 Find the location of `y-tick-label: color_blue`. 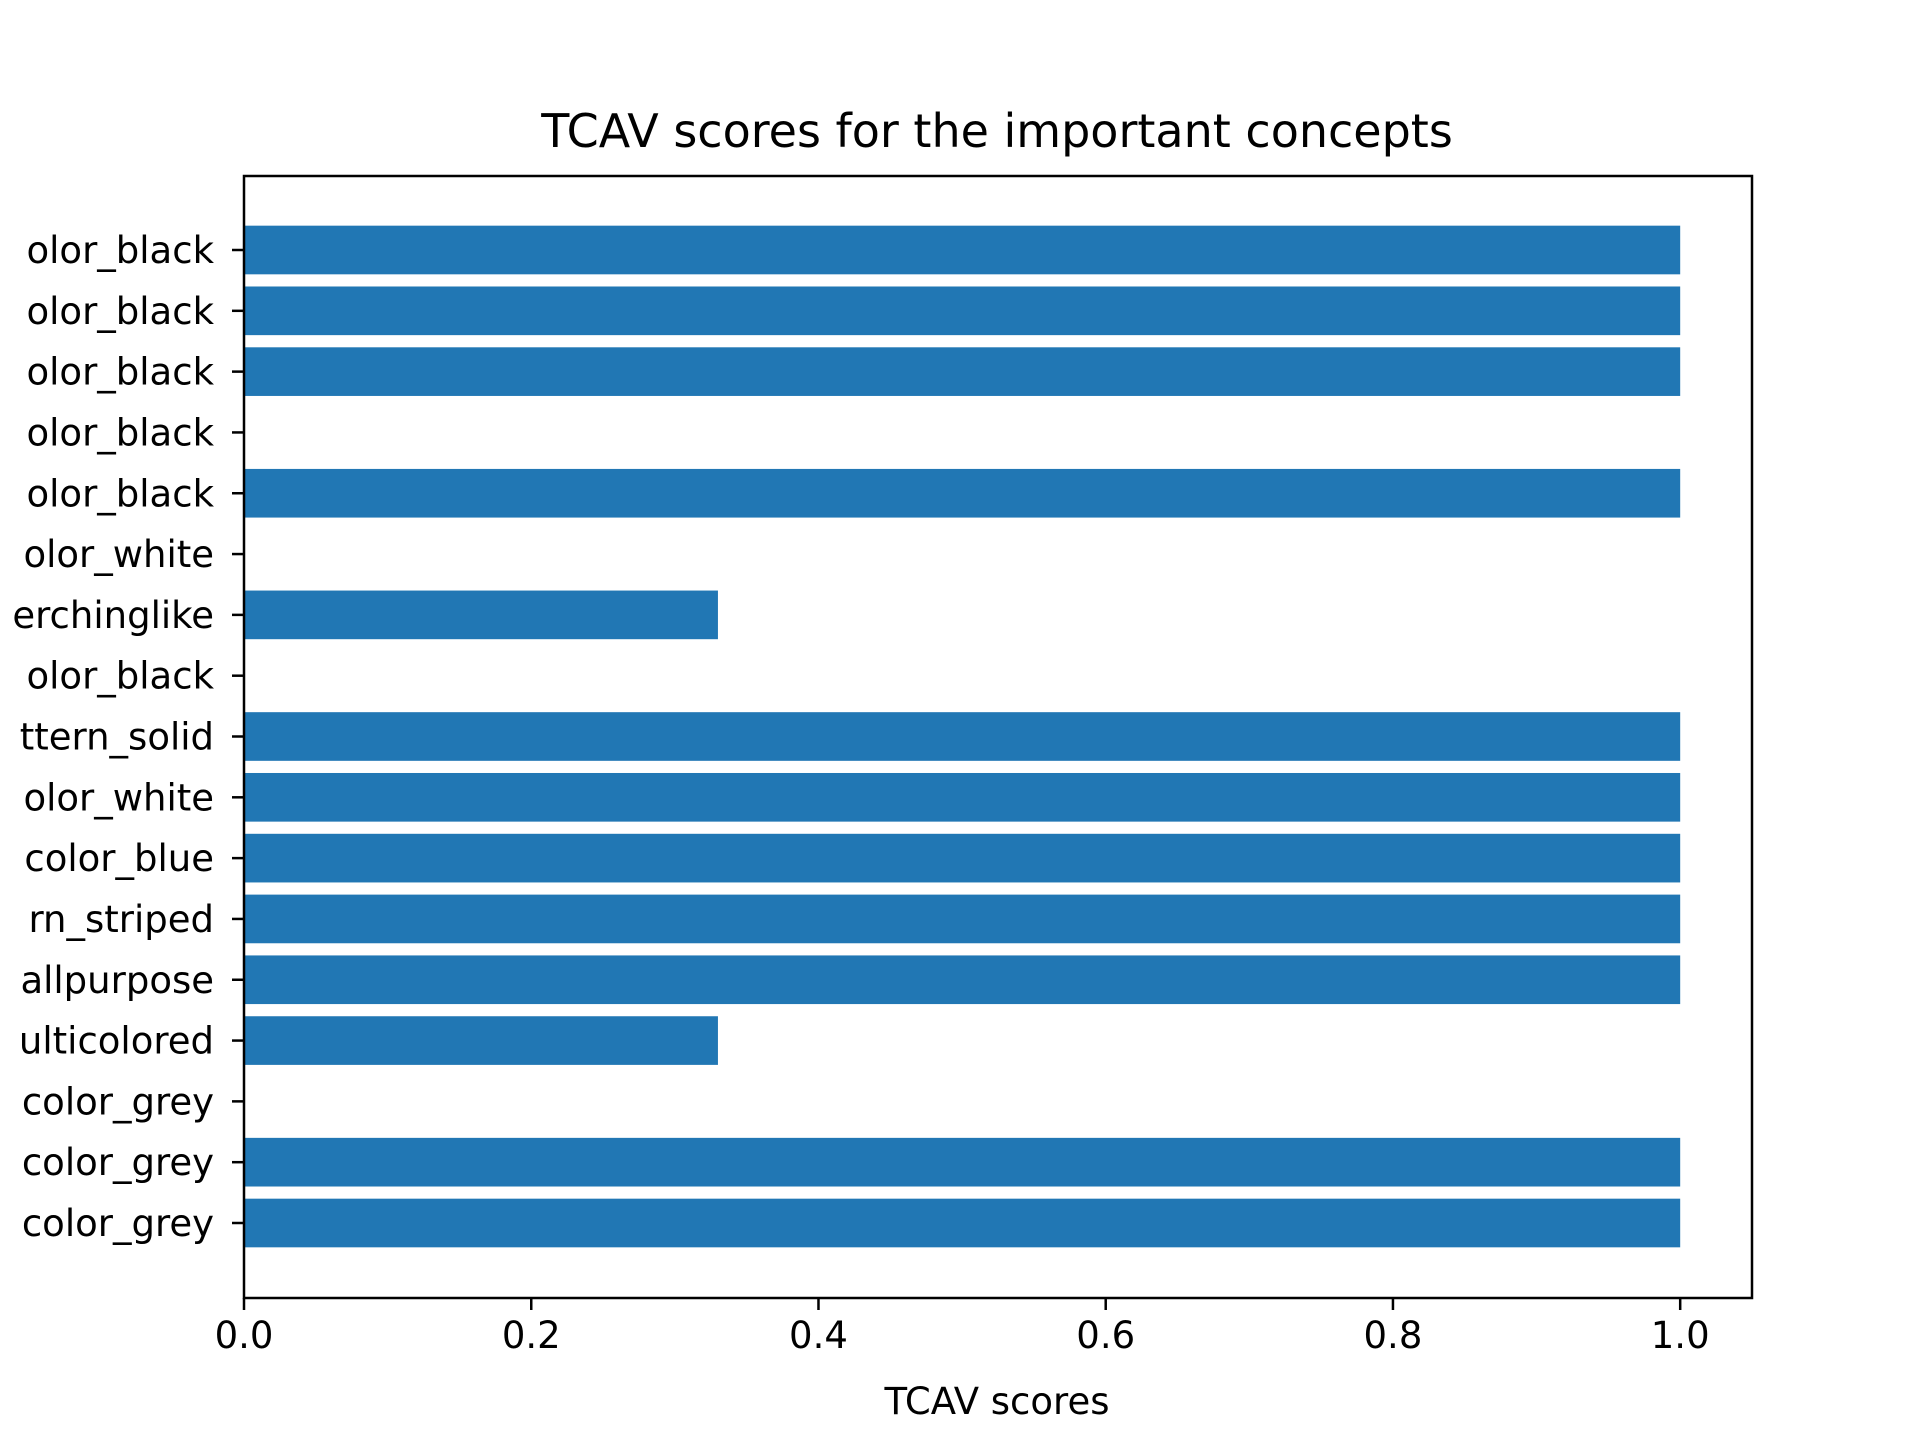

y-tick-label: color_blue is located at coordinates (119, 858).